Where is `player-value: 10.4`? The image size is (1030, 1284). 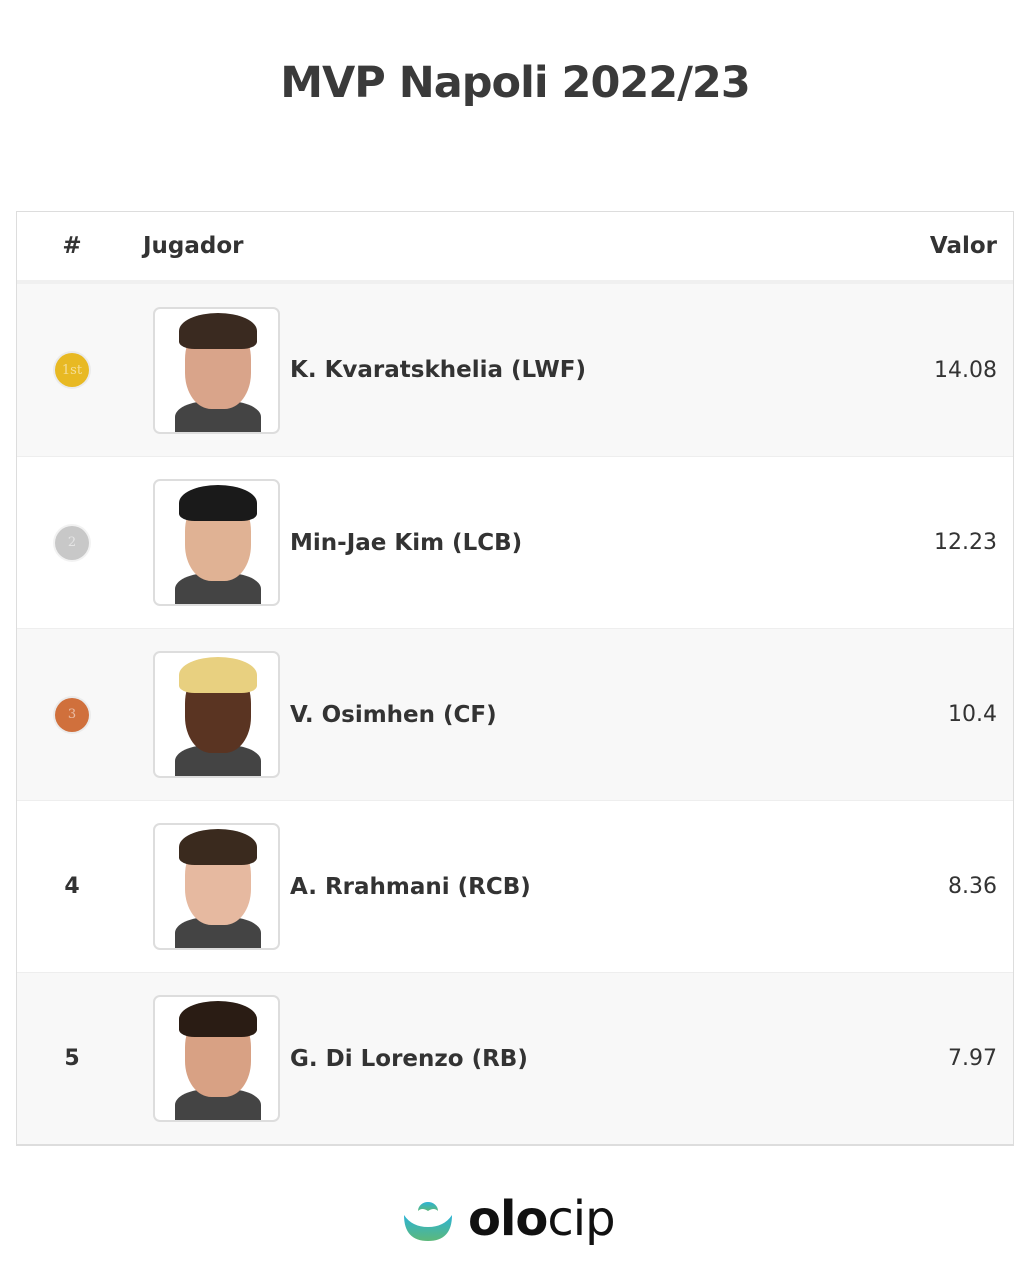
player-value: 10.4 is located at coordinates (972, 714).